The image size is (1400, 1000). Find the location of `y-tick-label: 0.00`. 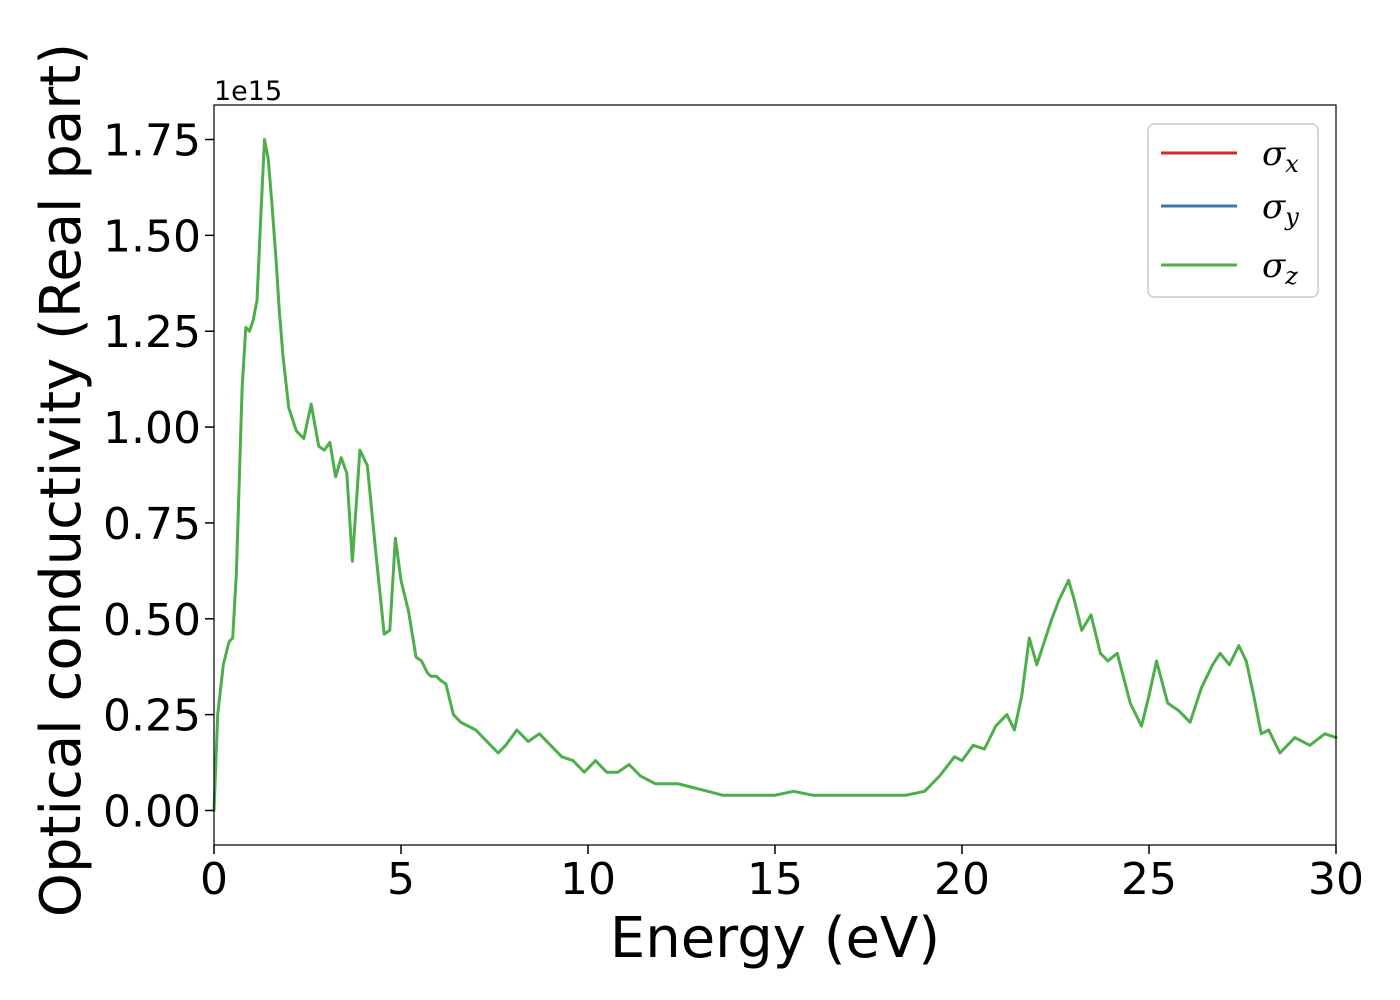

y-tick-label: 0.00 is located at coordinates (152, 811).